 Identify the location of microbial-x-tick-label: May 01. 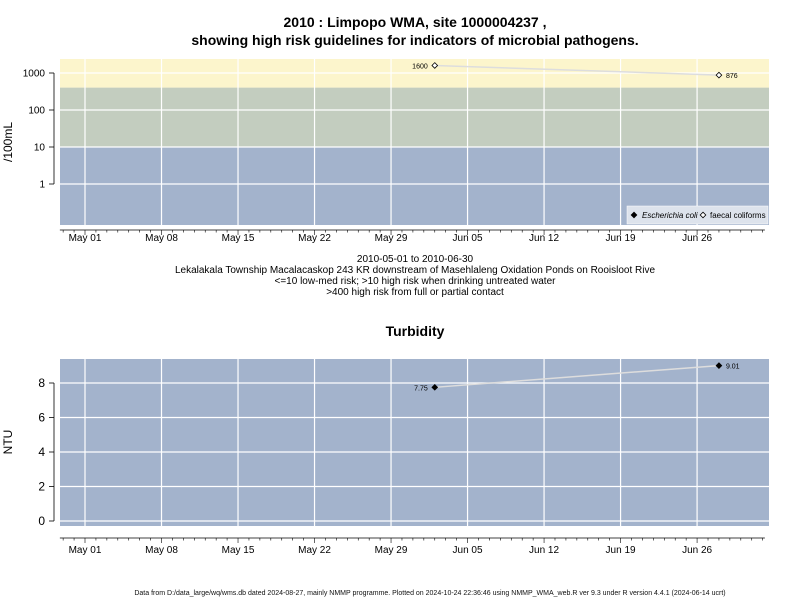
(85, 238).